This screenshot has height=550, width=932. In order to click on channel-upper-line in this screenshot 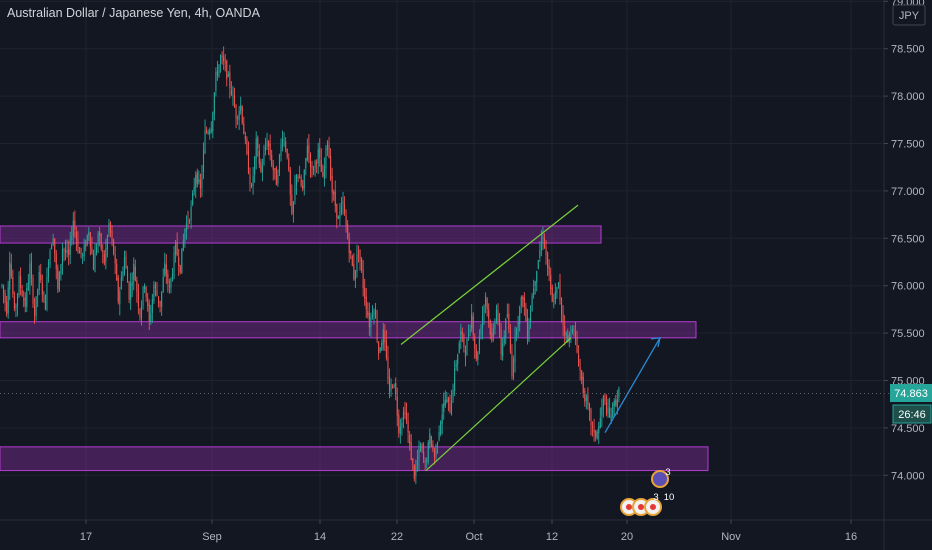, I will do `click(489, 274)`.